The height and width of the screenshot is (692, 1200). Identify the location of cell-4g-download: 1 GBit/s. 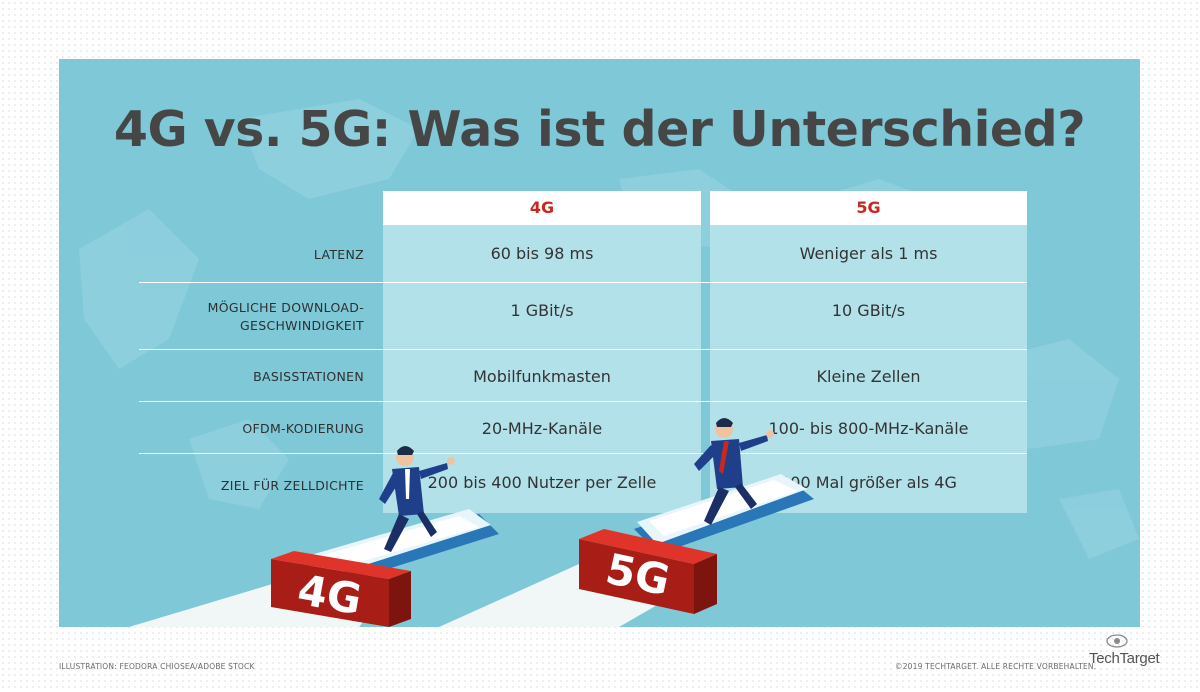
(542, 310).